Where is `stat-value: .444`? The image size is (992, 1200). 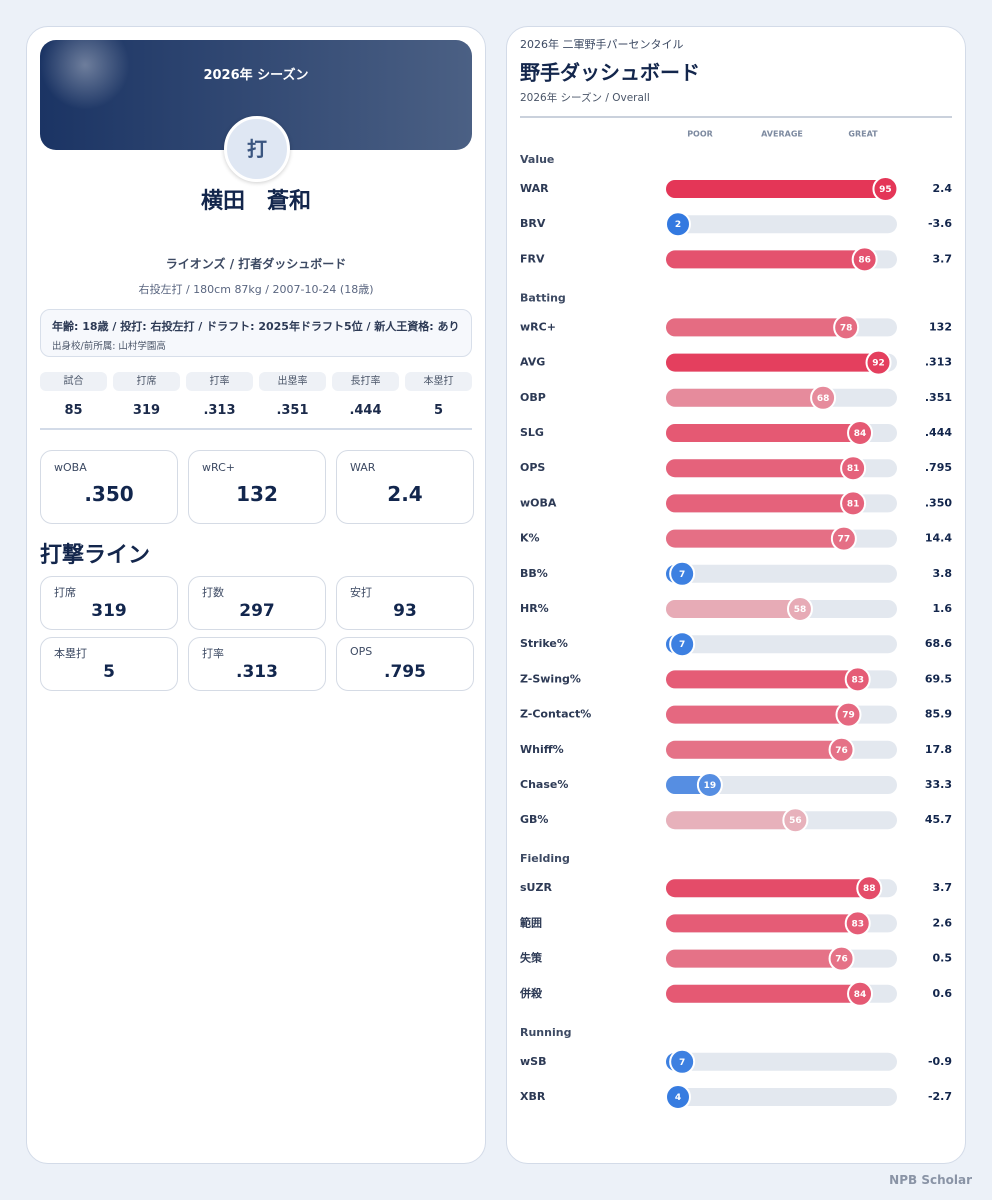 stat-value: .444 is located at coordinates (365, 410).